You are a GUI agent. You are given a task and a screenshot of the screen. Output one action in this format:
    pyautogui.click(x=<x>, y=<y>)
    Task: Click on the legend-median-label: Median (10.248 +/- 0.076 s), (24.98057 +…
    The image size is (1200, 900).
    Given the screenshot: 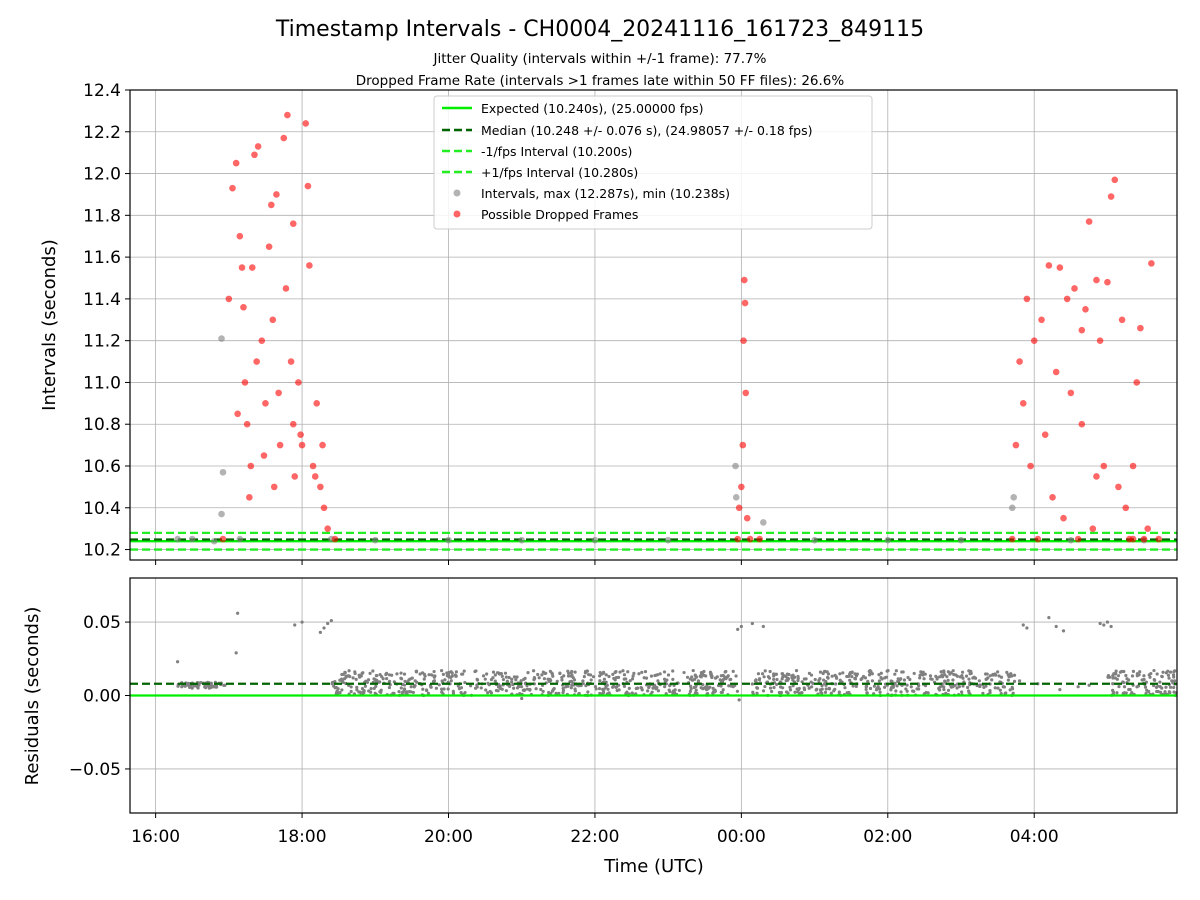 What is the action you would take?
    pyautogui.click(x=646, y=130)
    